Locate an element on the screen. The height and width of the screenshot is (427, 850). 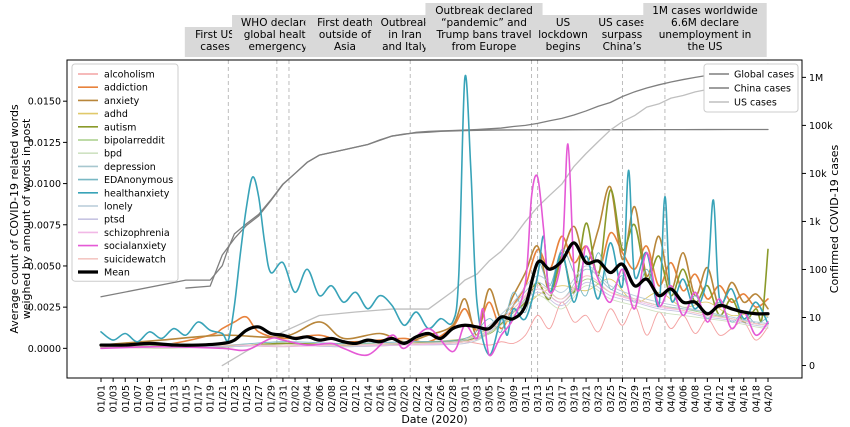
x-tick-label: 01/05 is located at coordinates (126, 398).